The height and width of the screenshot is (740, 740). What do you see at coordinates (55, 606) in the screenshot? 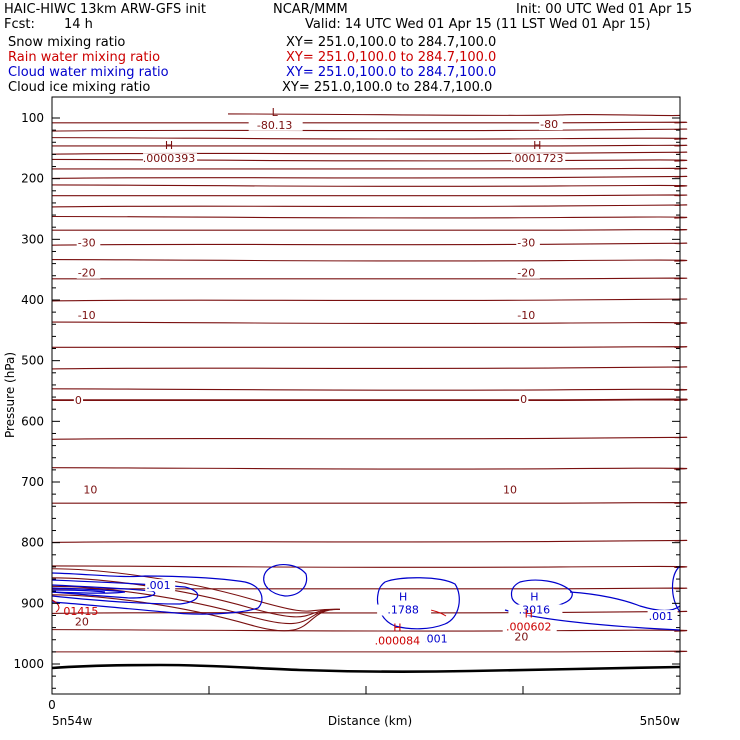
I see `rain-contour` at bounding box center [55, 606].